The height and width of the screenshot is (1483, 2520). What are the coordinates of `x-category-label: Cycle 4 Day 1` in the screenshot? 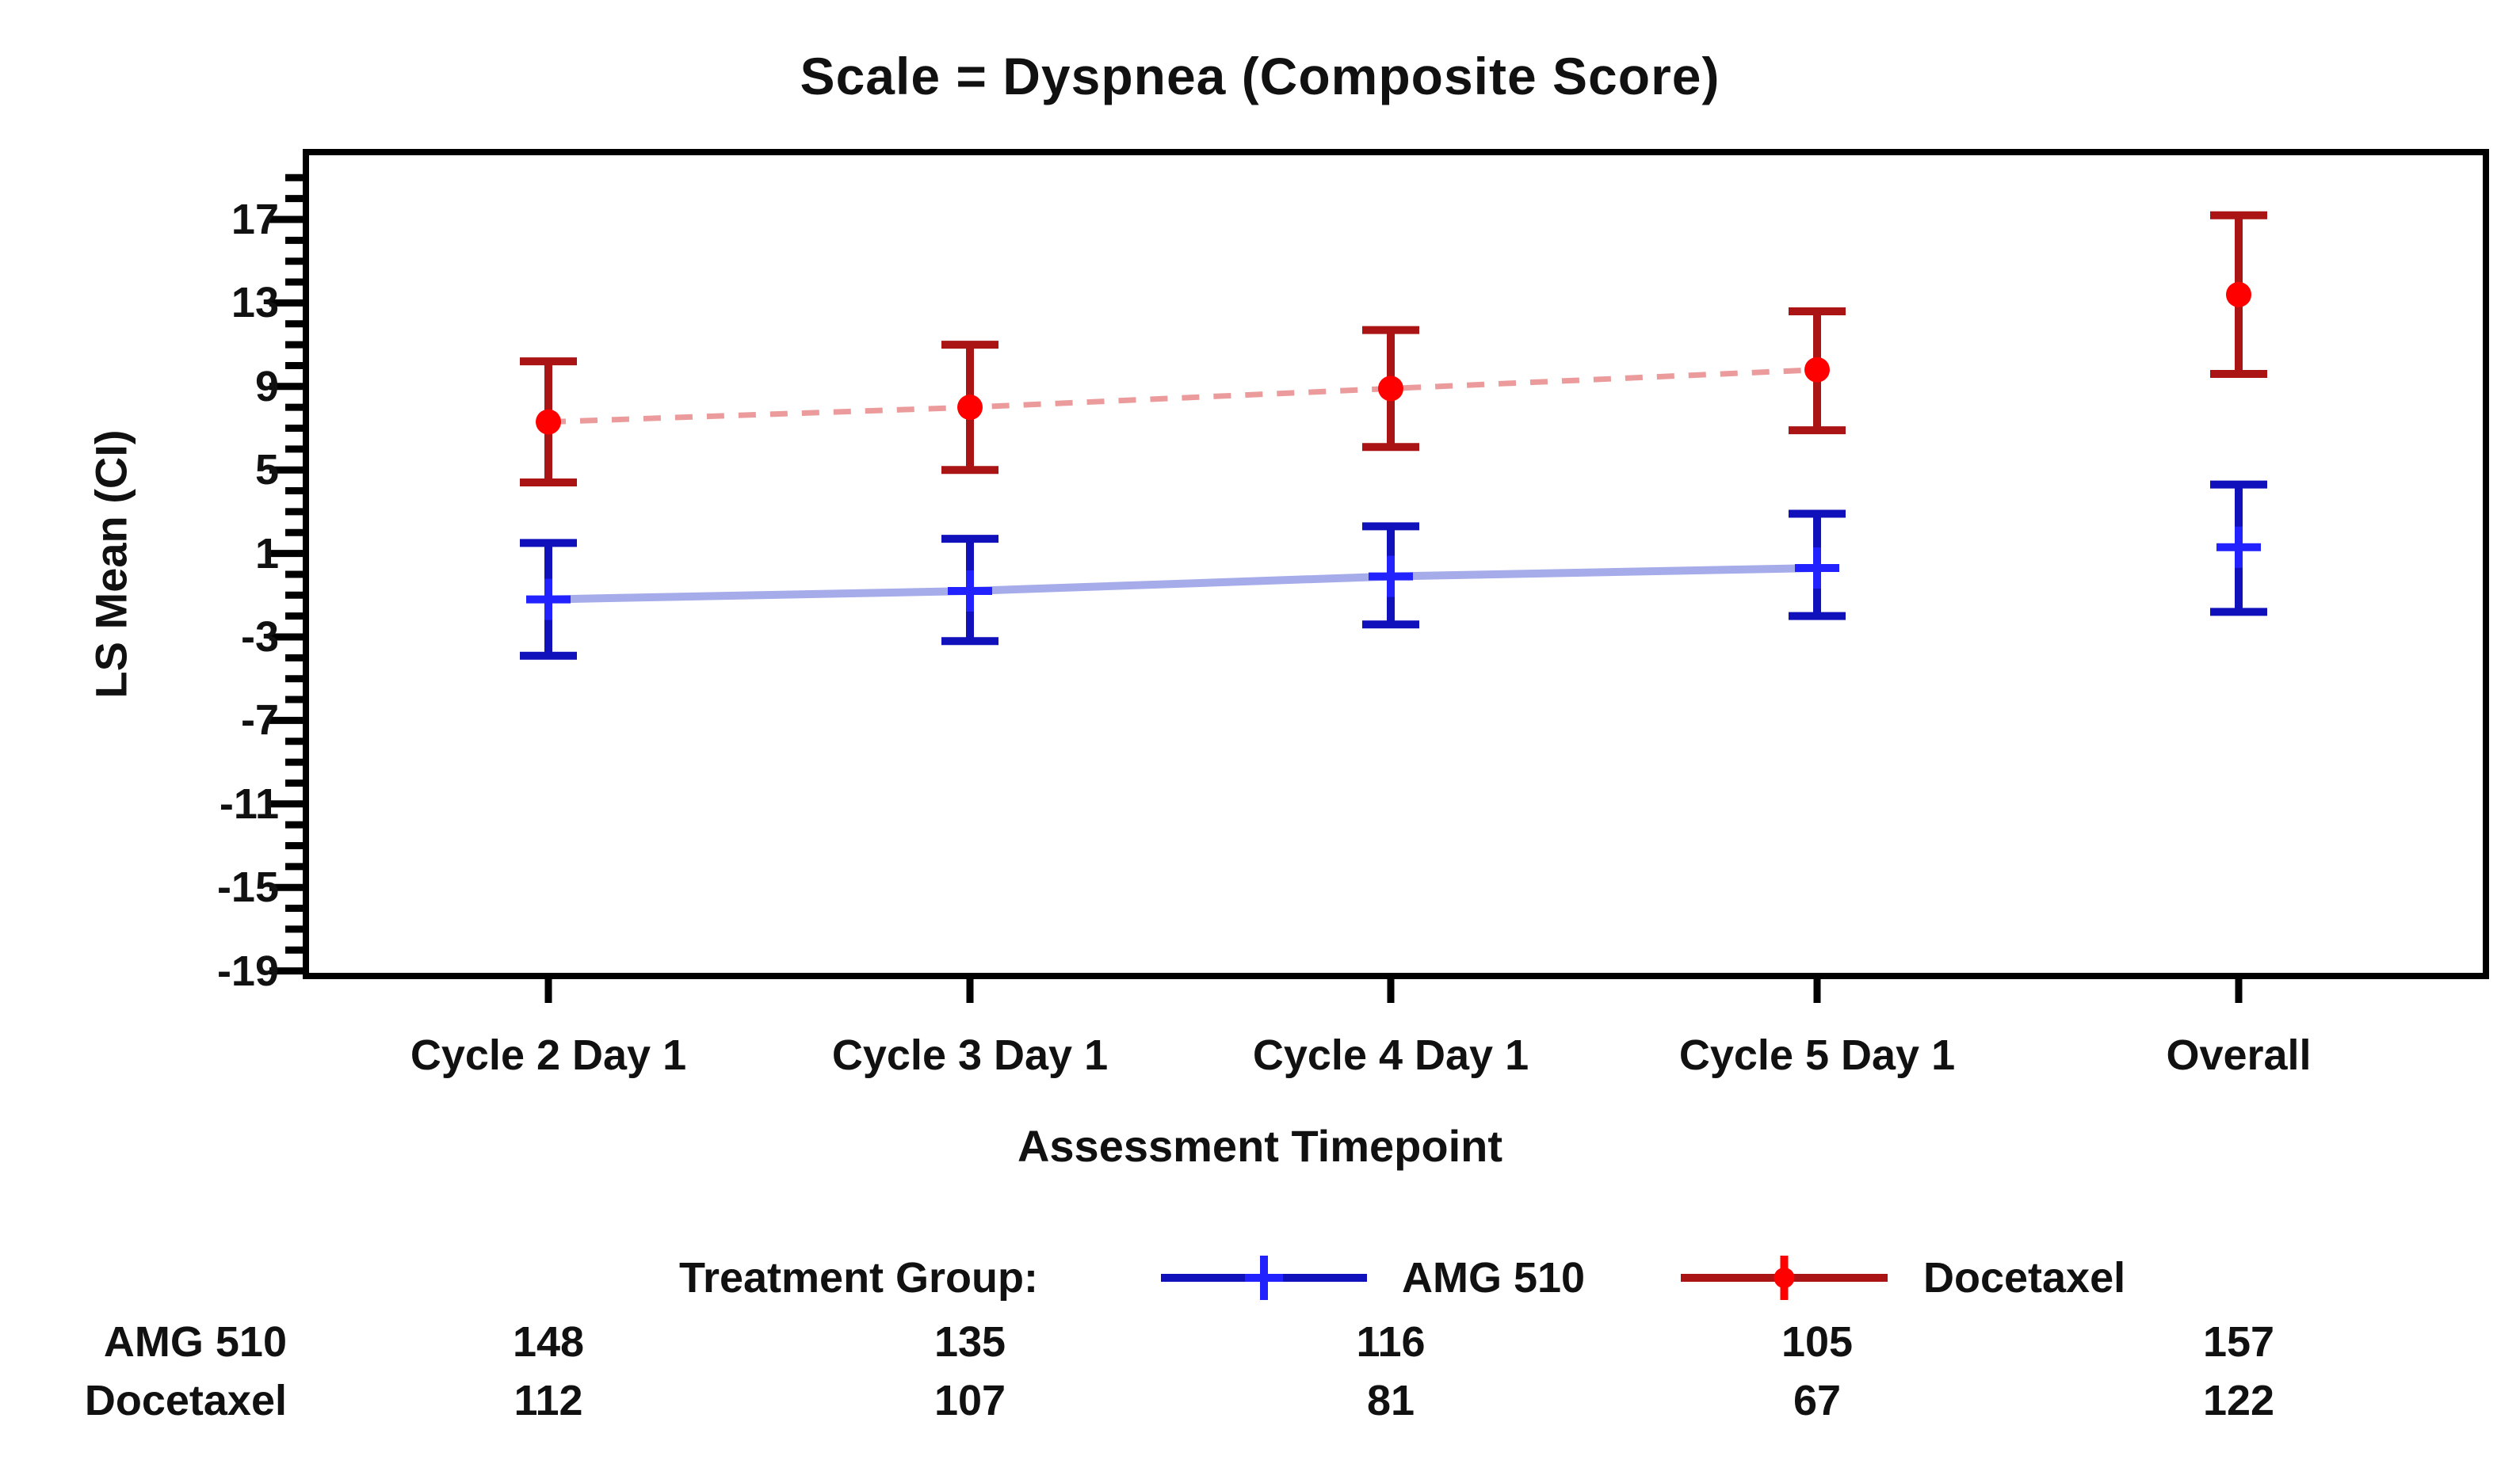 It's located at (1390, 1055).